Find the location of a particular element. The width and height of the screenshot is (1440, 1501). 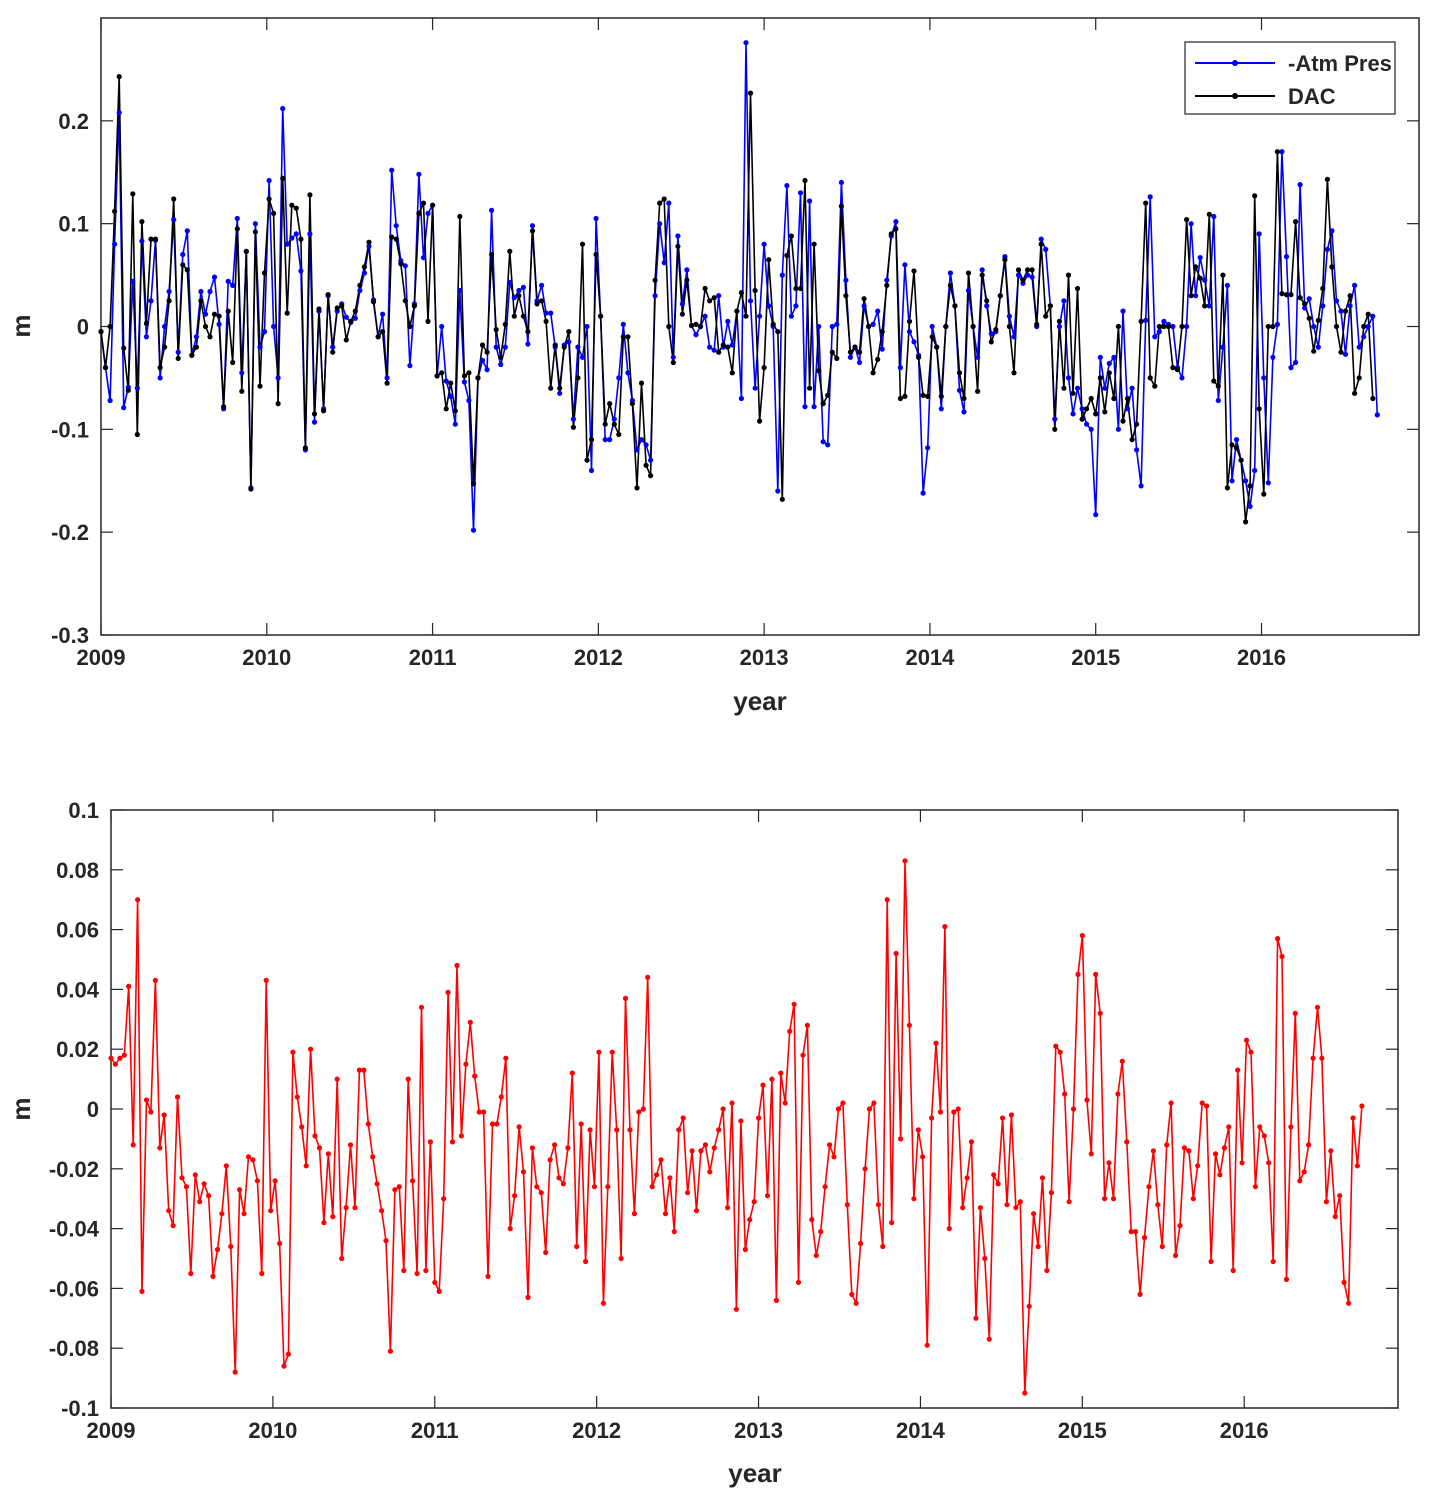

y-tick-label: 0.06 is located at coordinates (77, 930).